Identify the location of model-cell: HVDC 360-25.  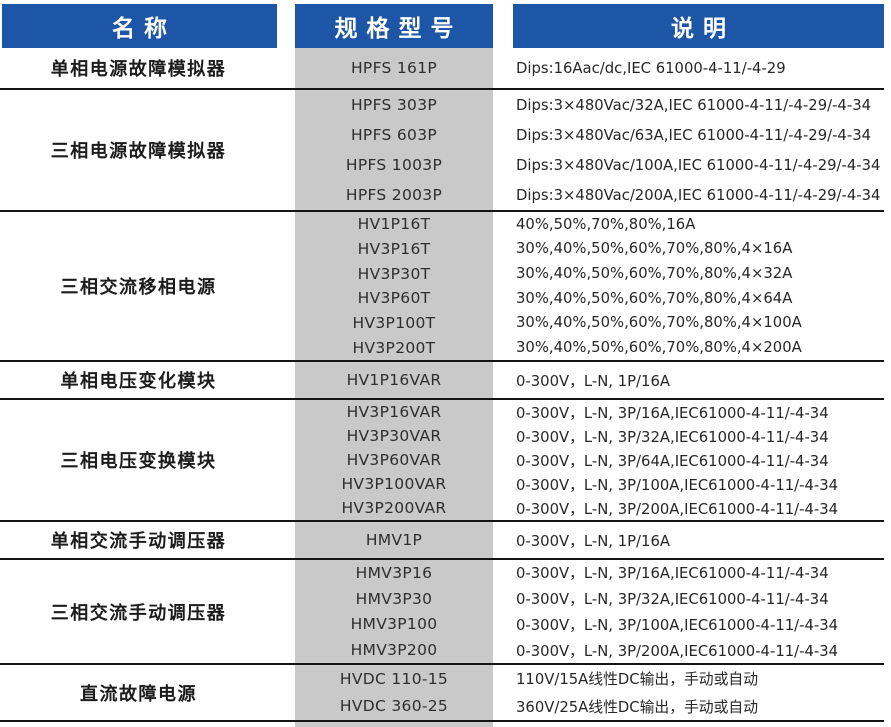
(394, 706).